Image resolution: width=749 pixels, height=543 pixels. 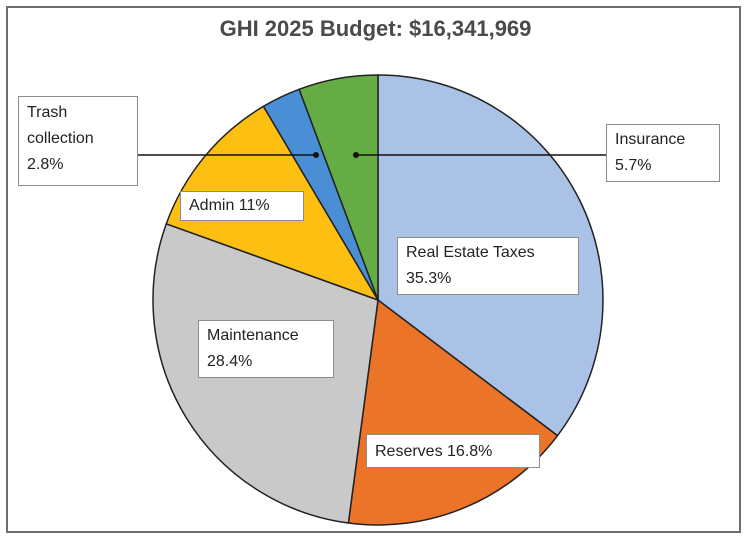 I want to click on slice-label-maintenance: Maintenance 28.4%, so click(x=266, y=349).